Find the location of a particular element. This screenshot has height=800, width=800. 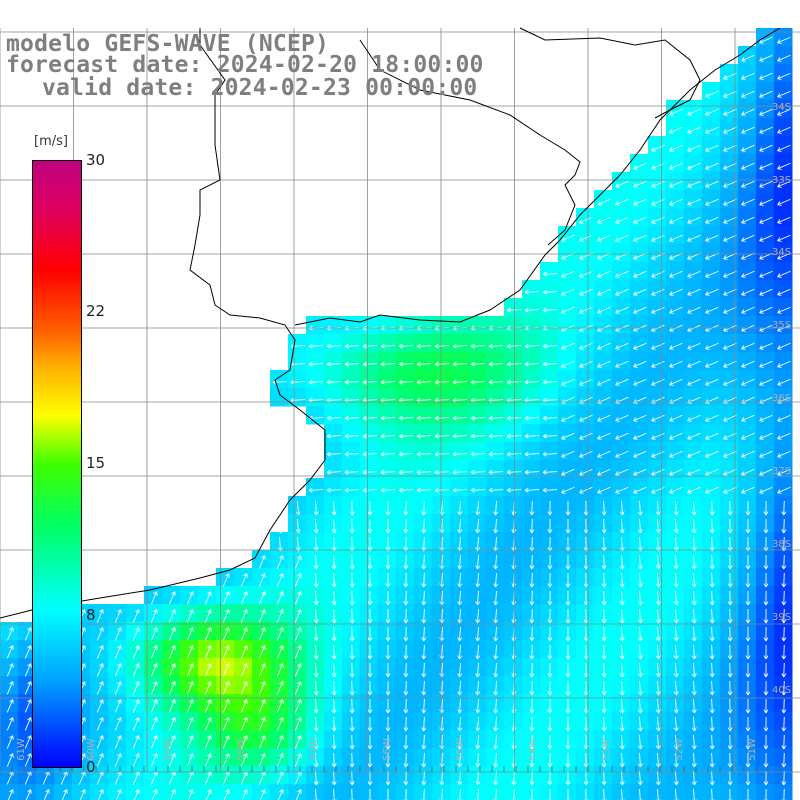

colorbar-tick-30: 30 is located at coordinates (96, 160).